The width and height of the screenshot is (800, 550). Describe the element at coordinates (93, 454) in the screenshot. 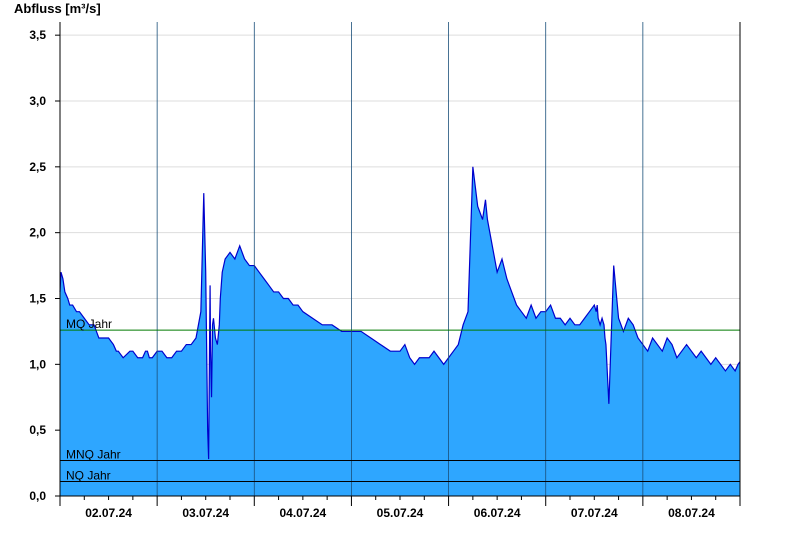

I see `ref-label-mnq-jahr: MNQ Jahr` at that location.